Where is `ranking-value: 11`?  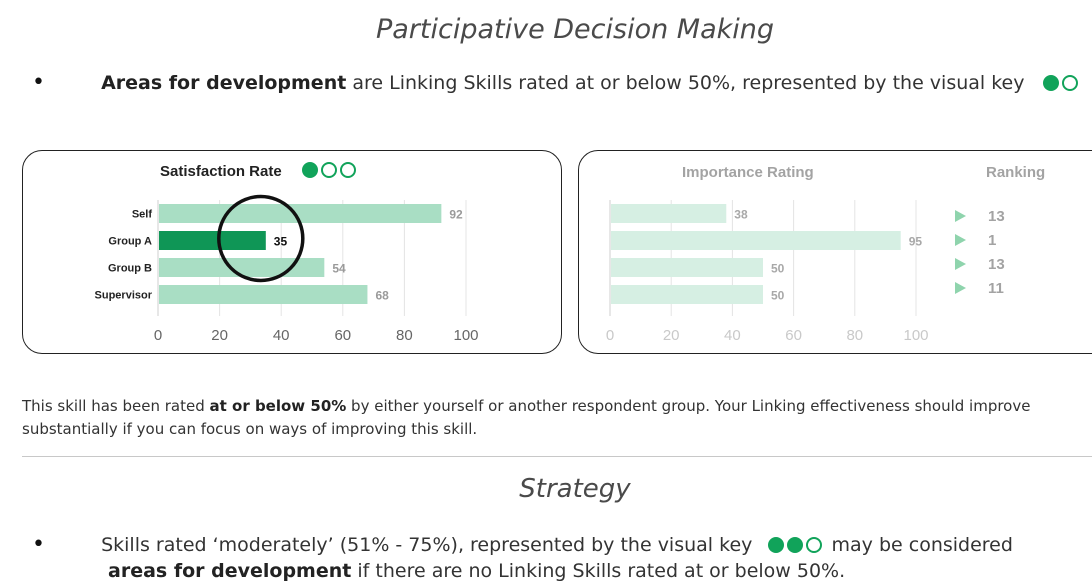 ranking-value: 11 is located at coordinates (996, 288).